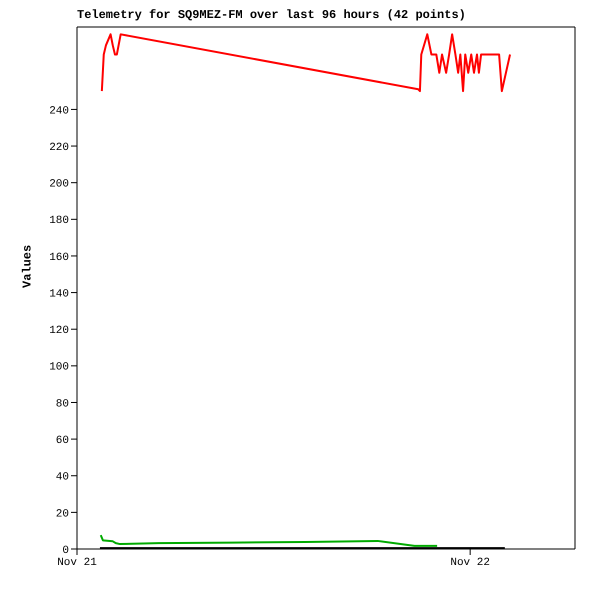 The width and height of the screenshot is (597, 610). Describe the element at coordinates (62, 404) in the screenshot. I see `y-tick-label: 80` at that location.